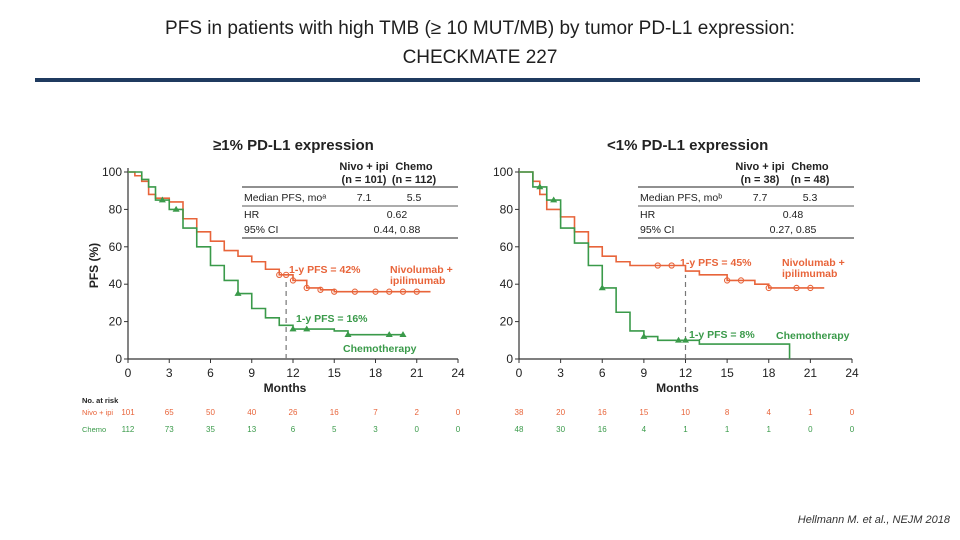 The image size is (960, 540). Describe the element at coordinates (722, 335) in the screenshot. I see `one-year-pfs-annotation: 1-y PFS = 8%` at that location.